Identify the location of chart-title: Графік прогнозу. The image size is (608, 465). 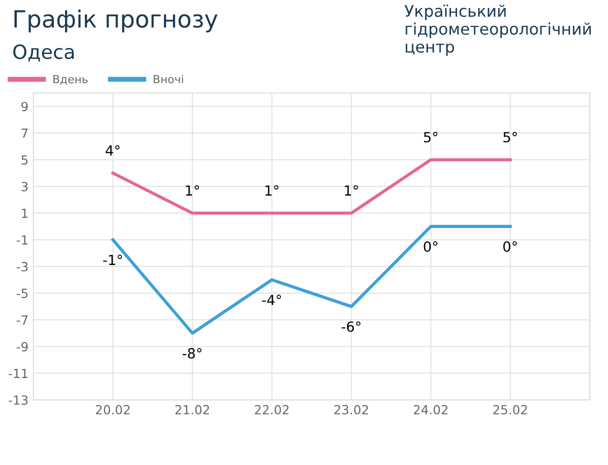
(116, 21).